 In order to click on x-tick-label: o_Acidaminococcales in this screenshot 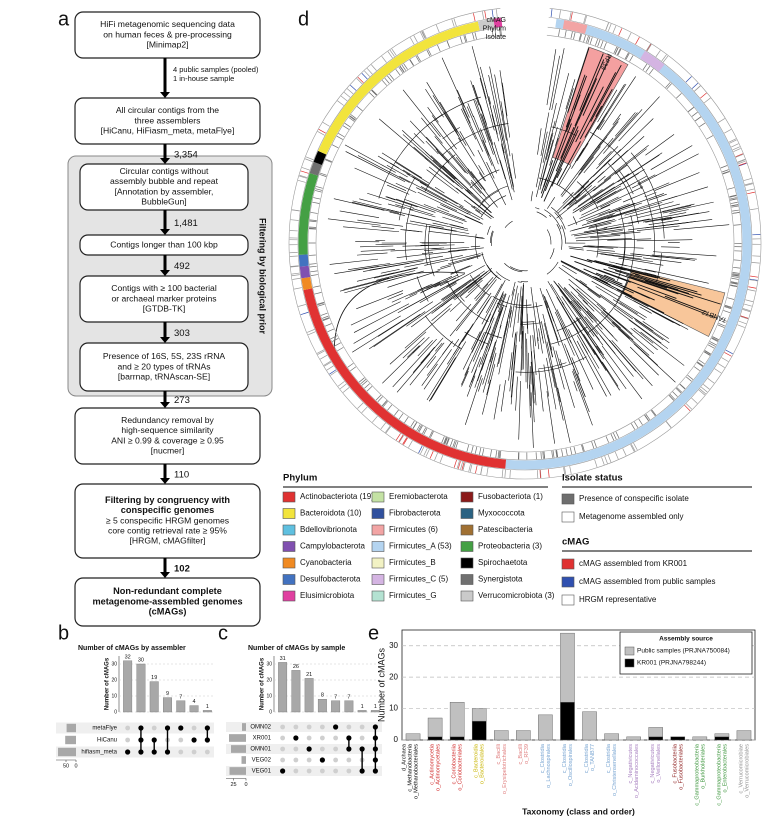, I will do `click(637, 771)`.